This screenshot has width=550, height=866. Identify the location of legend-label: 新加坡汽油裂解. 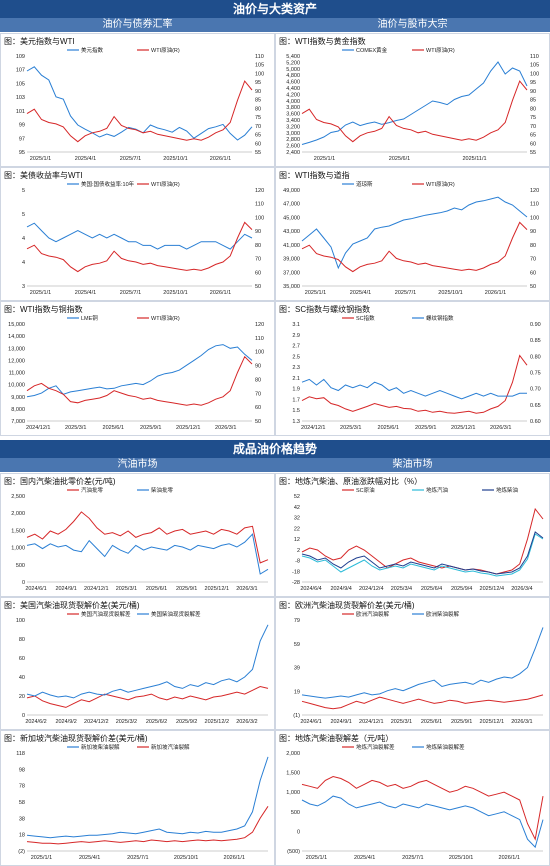
(170, 747).